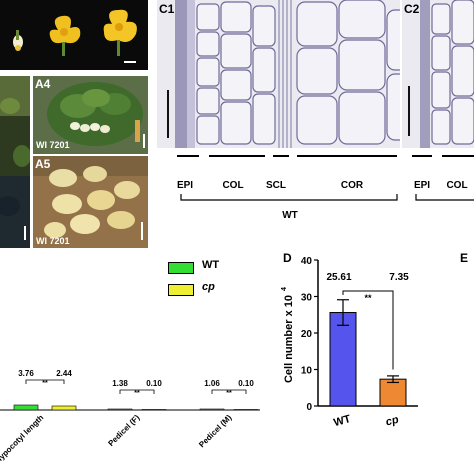 The width and height of the screenshot is (474, 474). I want to click on chart-d-ytick-label: 10, so click(307, 371).